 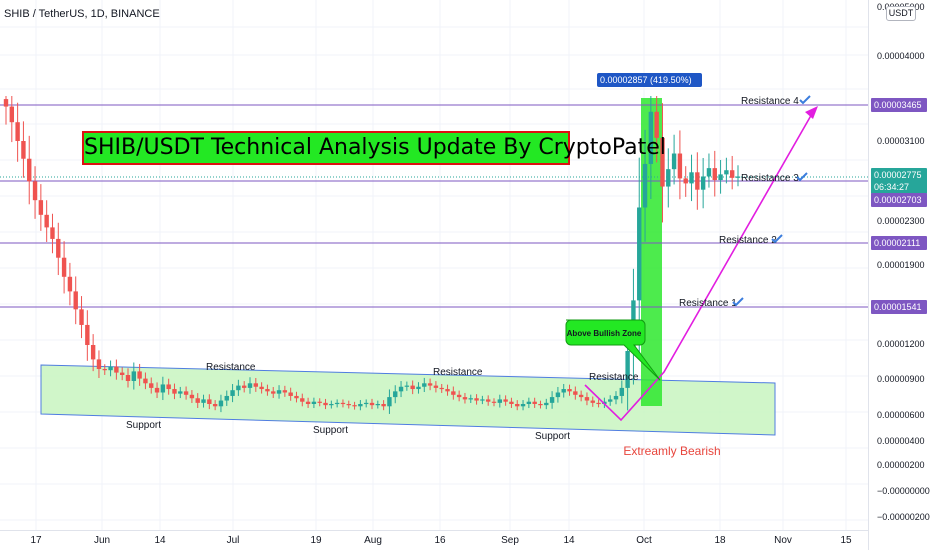 What do you see at coordinates (316, 540) in the screenshot?
I see `time-tick-label: 19` at bounding box center [316, 540].